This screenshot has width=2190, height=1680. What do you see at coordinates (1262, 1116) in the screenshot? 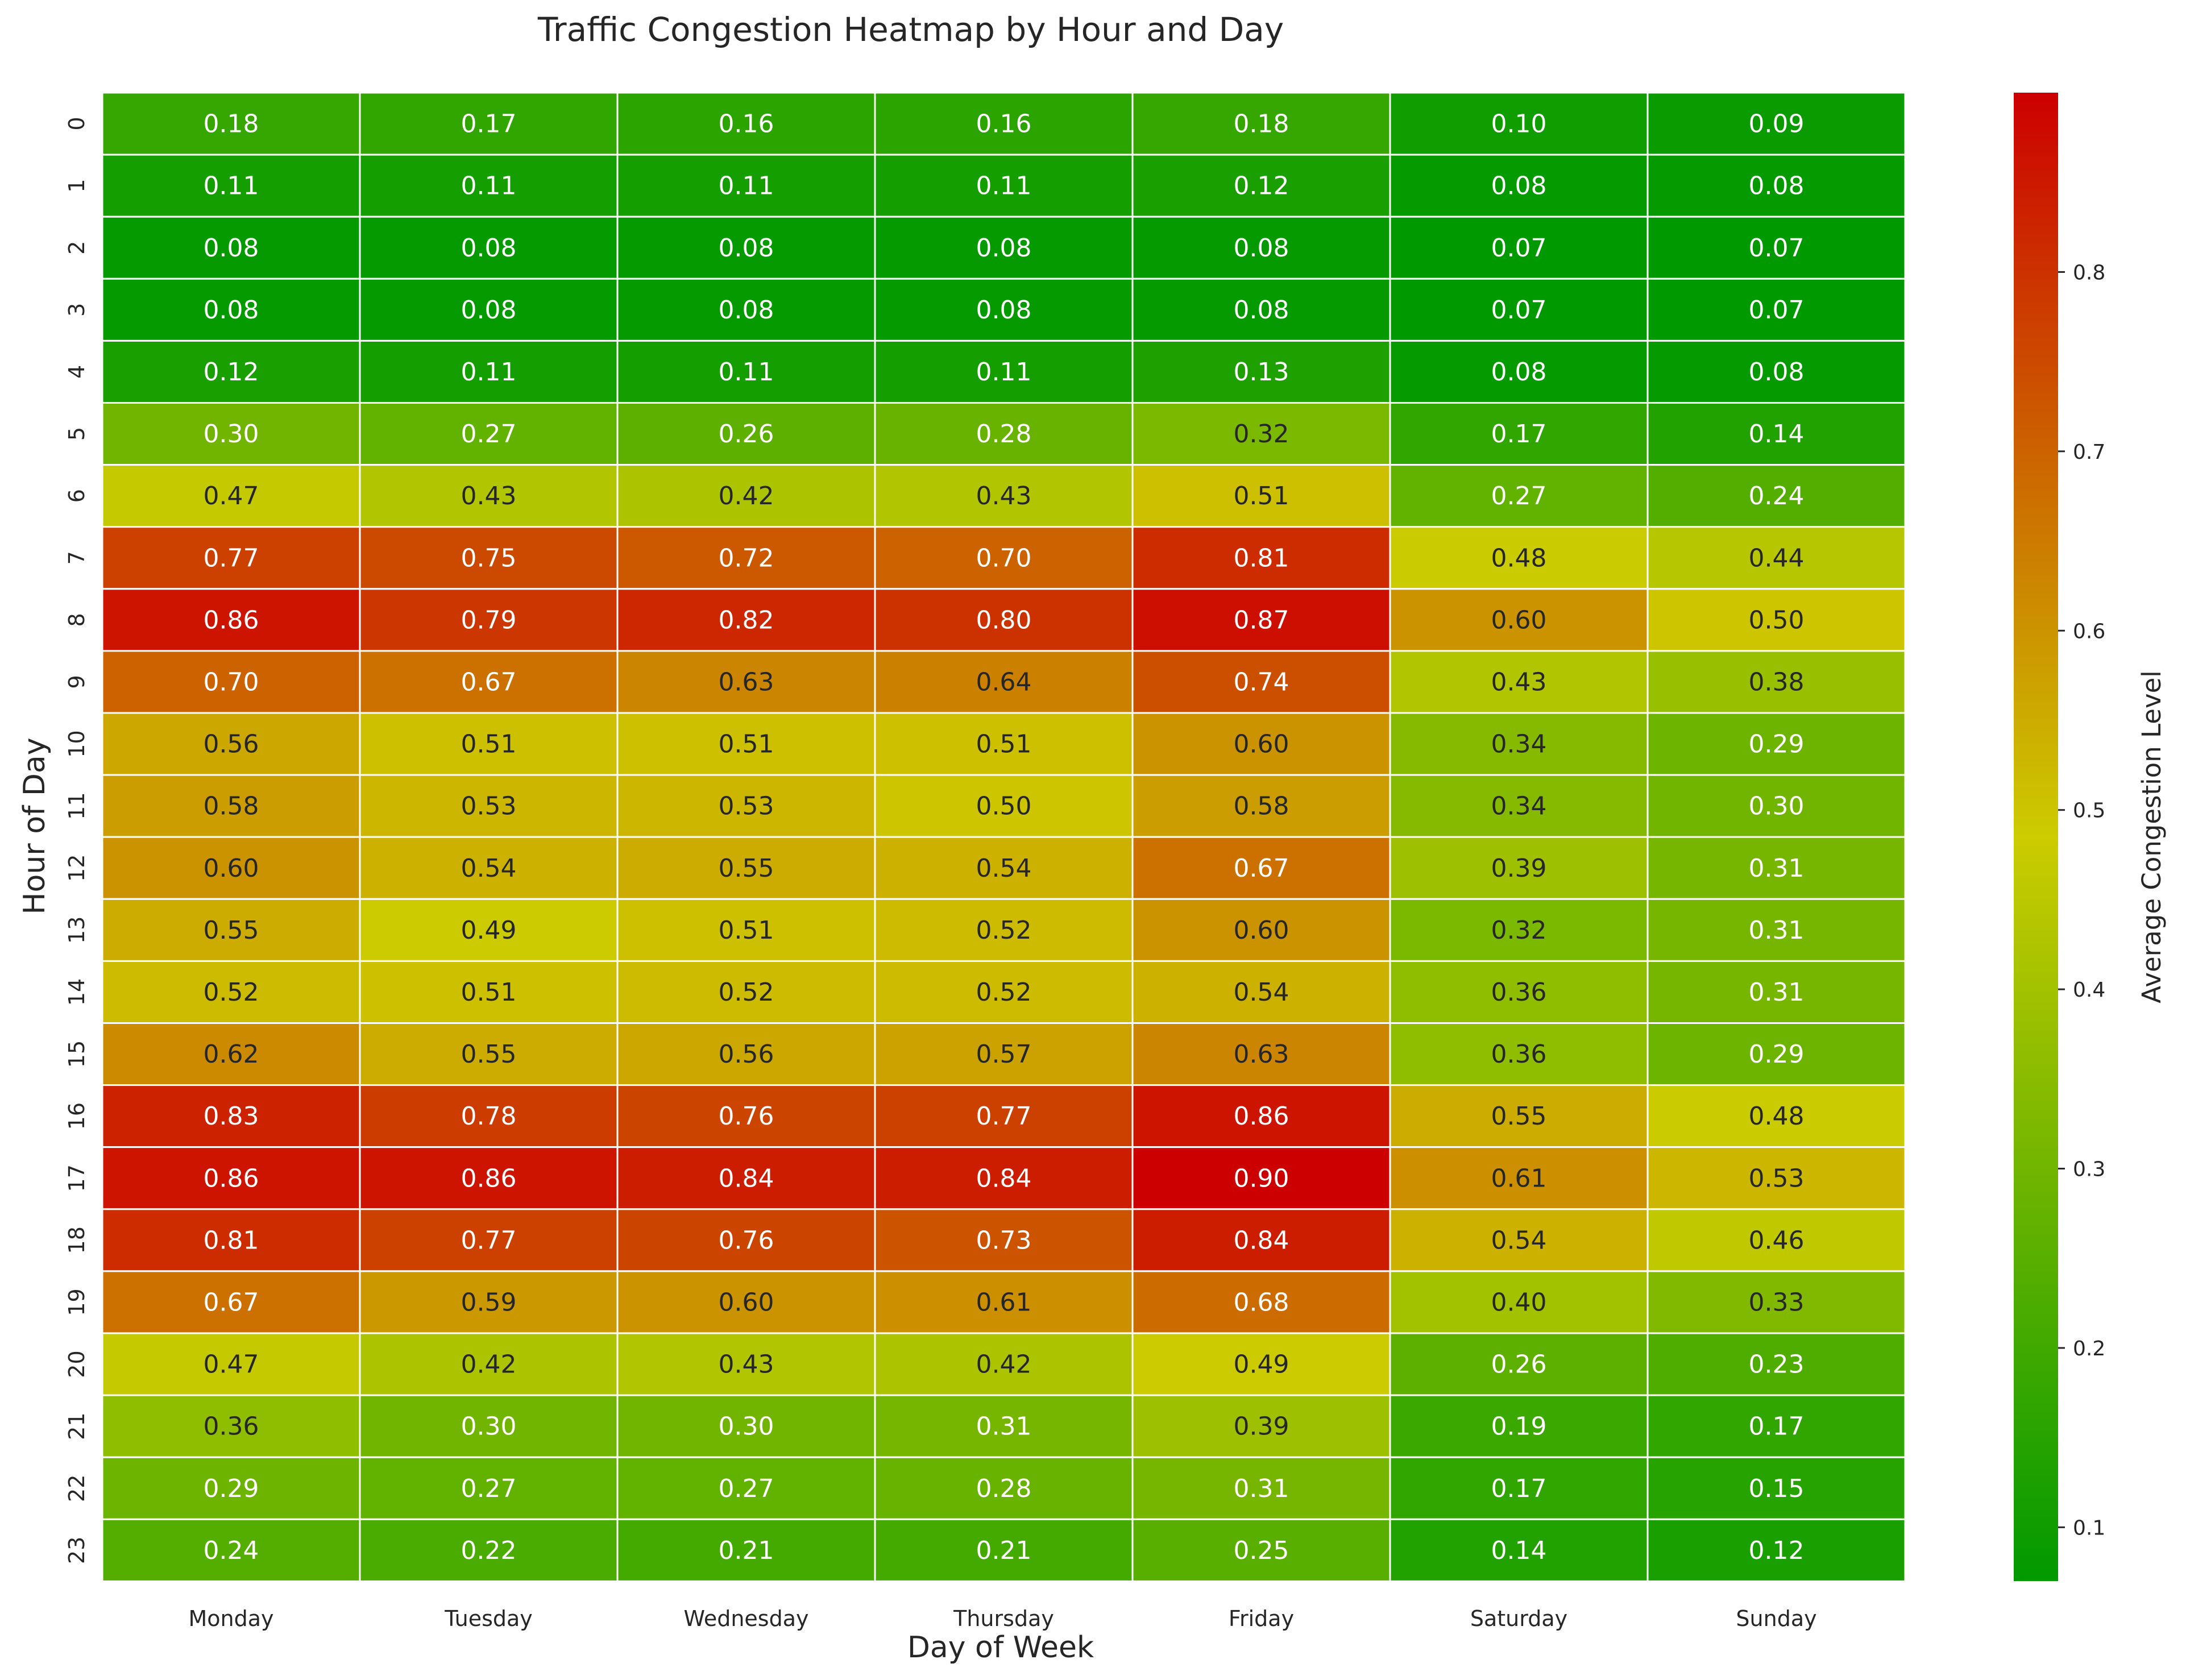
I see `cell-value-label: 0.86` at bounding box center [1262, 1116].